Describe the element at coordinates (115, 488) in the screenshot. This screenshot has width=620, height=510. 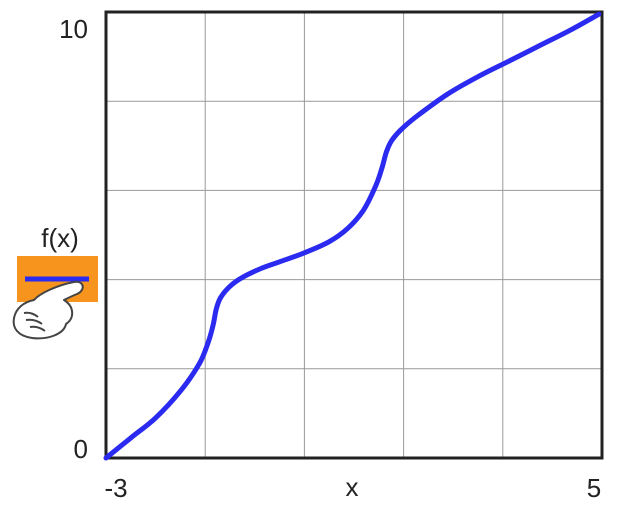
I see `x-tick-label-left: -3` at that location.